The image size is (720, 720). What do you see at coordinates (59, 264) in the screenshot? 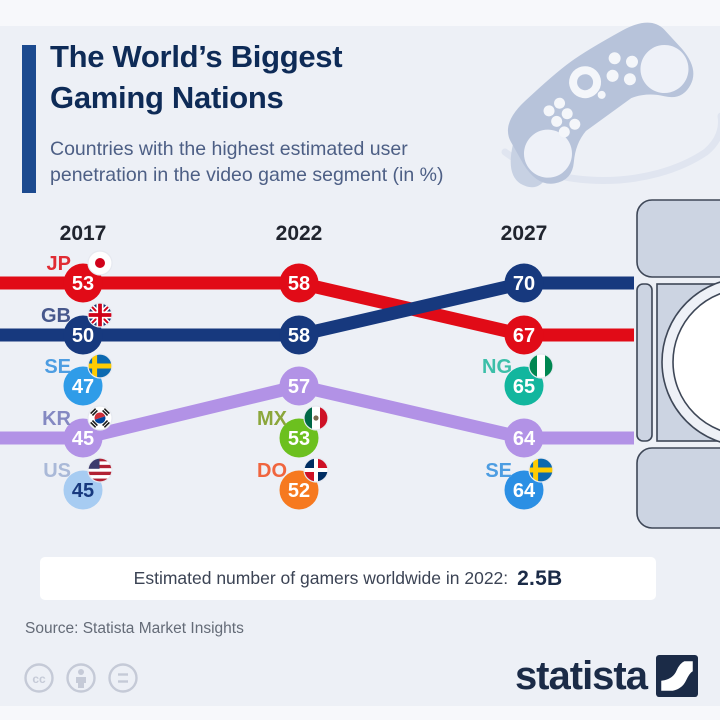
I see `series-JP-label: JP` at bounding box center [59, 264].